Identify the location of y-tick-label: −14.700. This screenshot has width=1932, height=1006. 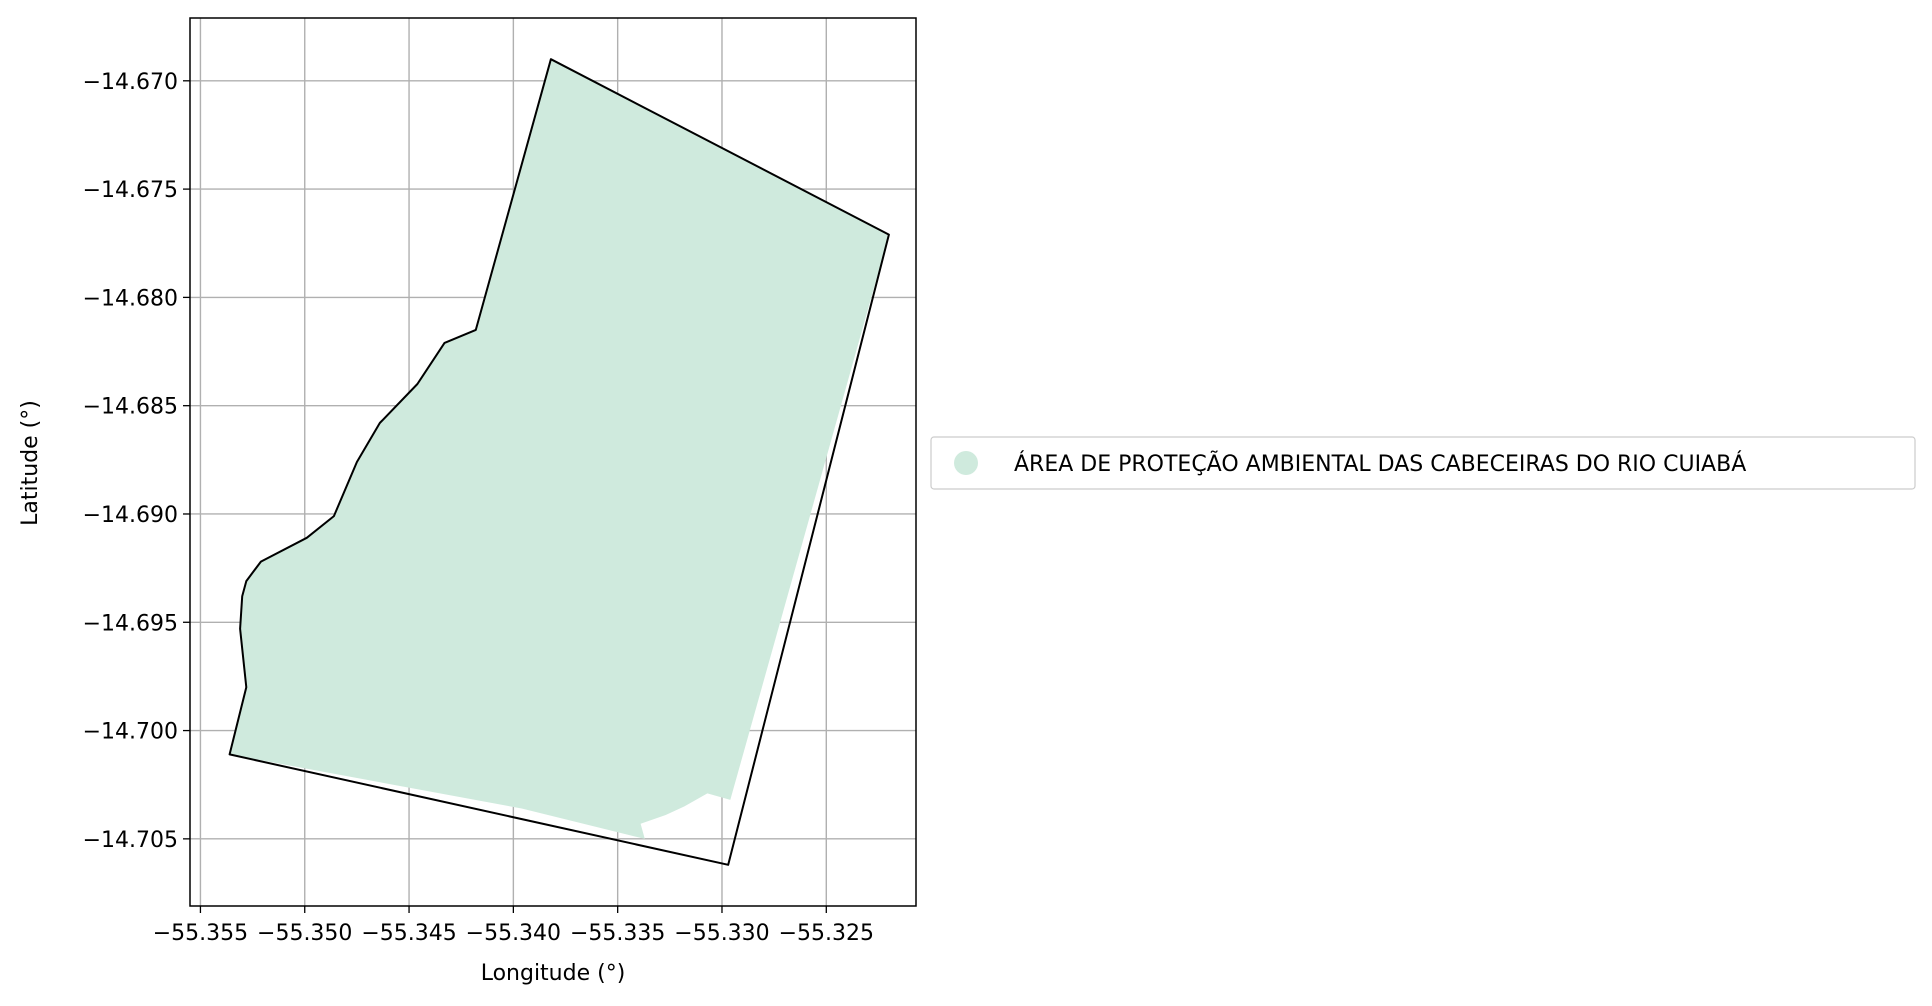
(130, 732).